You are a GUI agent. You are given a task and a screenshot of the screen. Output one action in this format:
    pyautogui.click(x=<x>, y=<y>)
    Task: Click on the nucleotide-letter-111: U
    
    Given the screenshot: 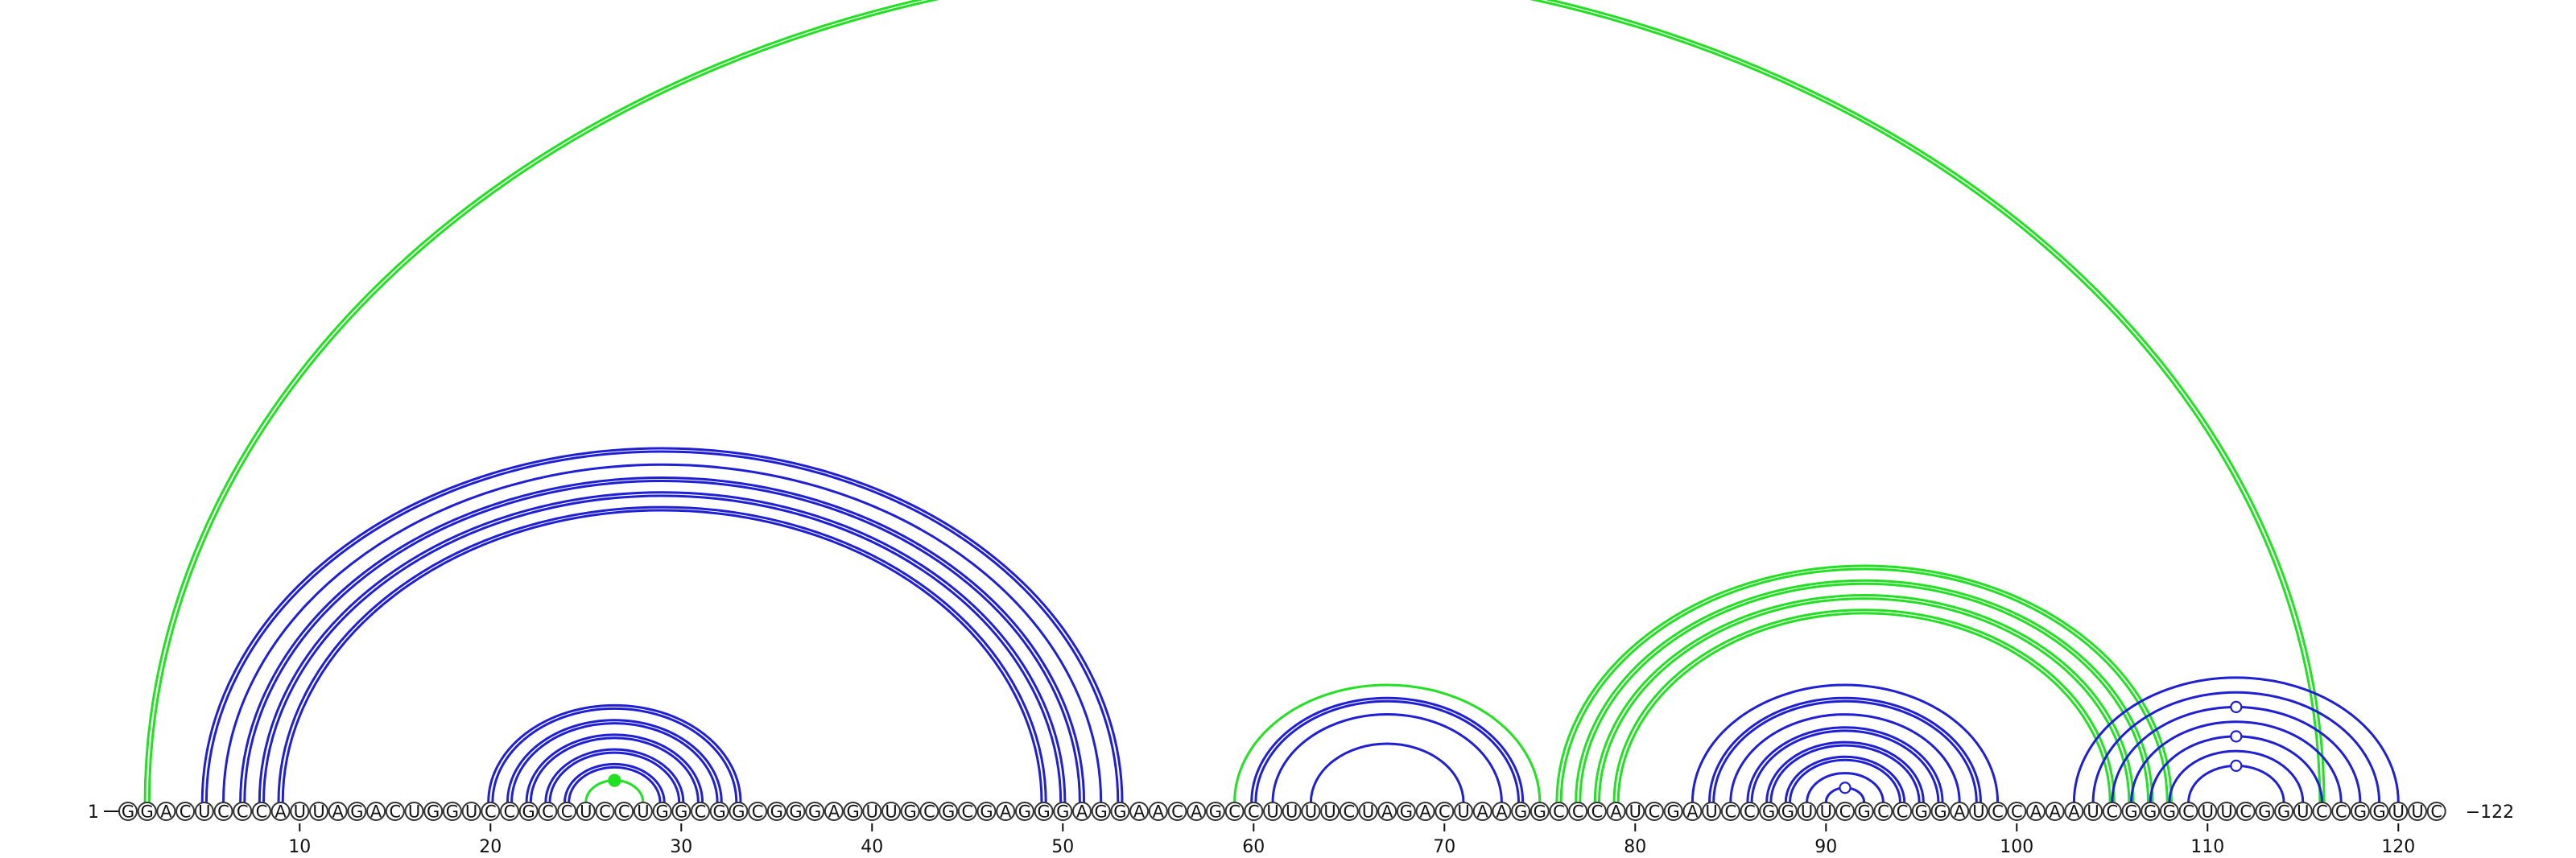 What is the action you would take?
    pyautogui.click(x=2226, y=812)
    